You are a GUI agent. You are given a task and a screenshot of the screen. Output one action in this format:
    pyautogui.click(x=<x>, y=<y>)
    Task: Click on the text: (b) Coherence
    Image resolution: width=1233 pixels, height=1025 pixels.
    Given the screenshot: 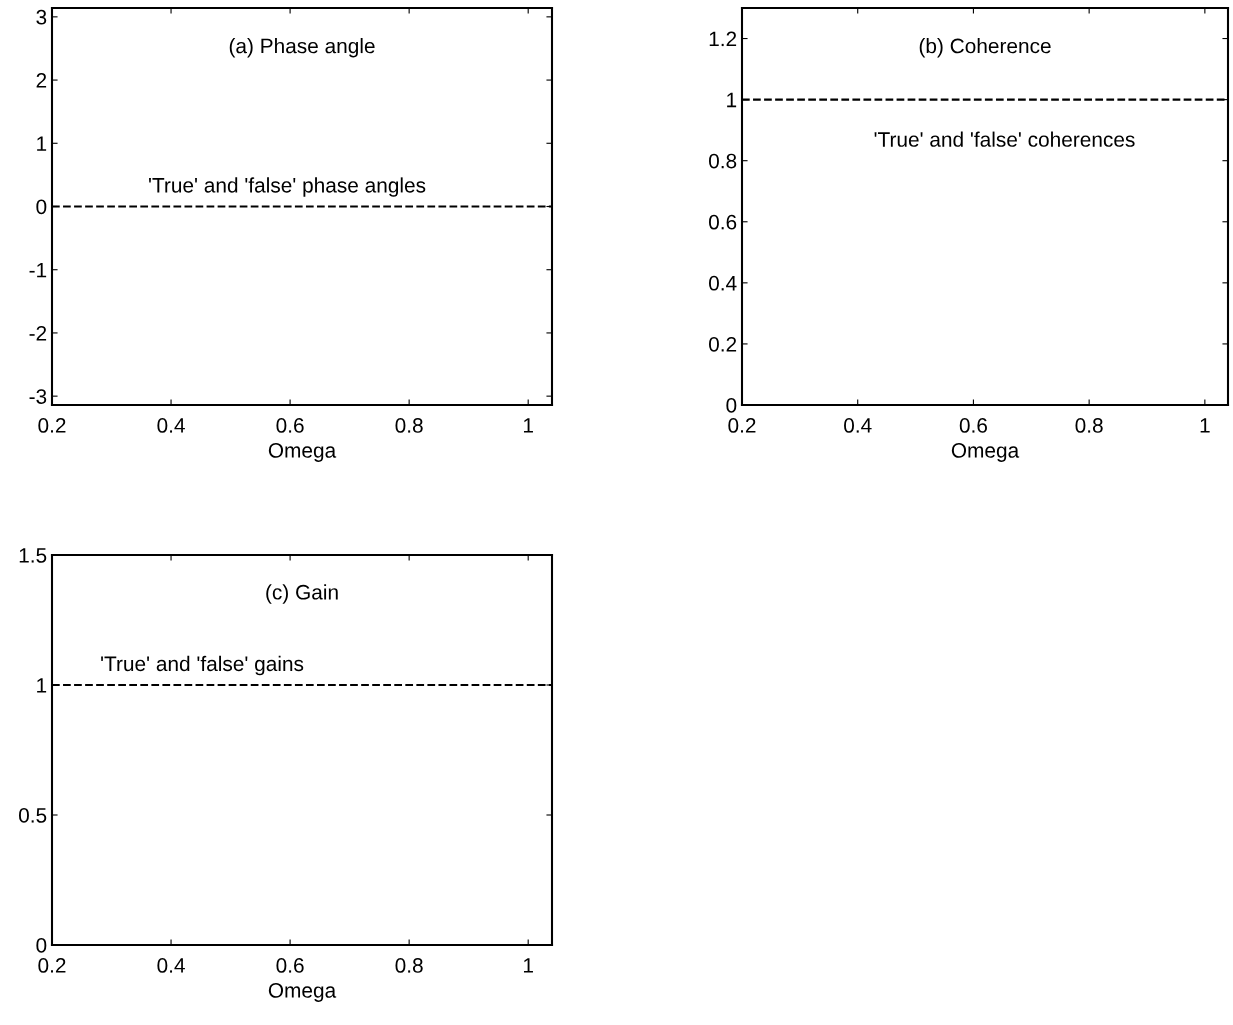 What is the action you would take?
    pyautogui.click(x=985, y=47)
    